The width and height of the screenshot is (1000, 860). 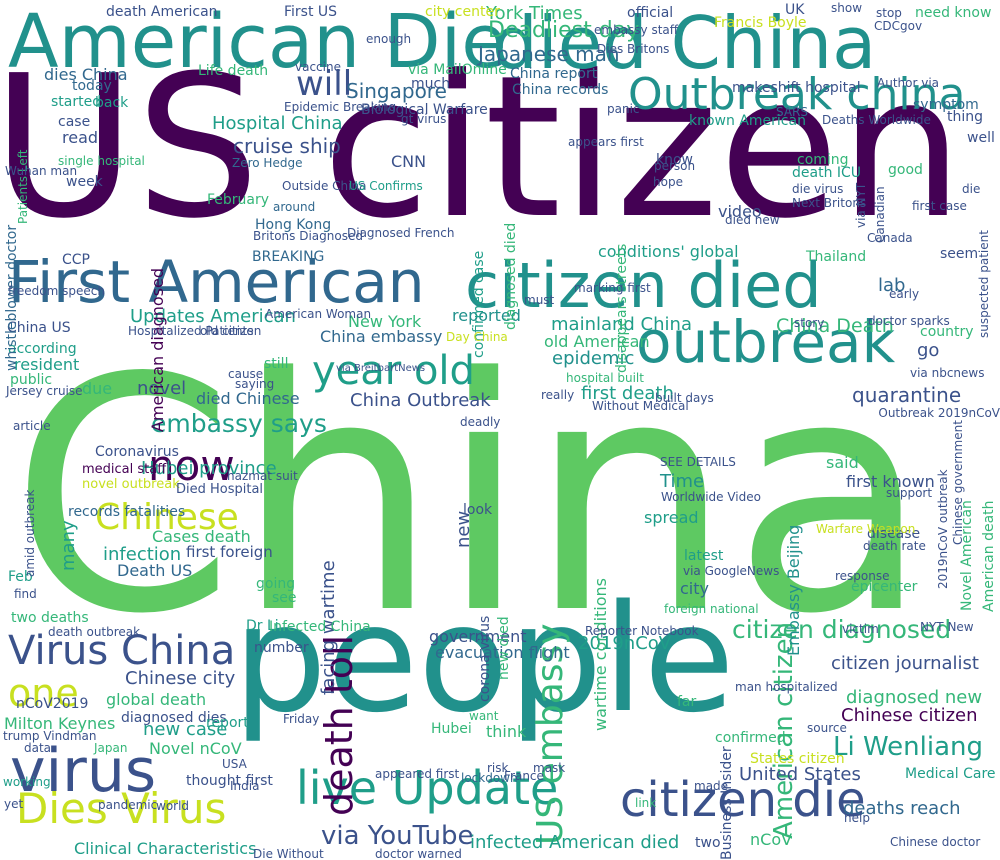 I want to click on word-francis-boyle: Francis Boyle, so click(x=760, y=23).